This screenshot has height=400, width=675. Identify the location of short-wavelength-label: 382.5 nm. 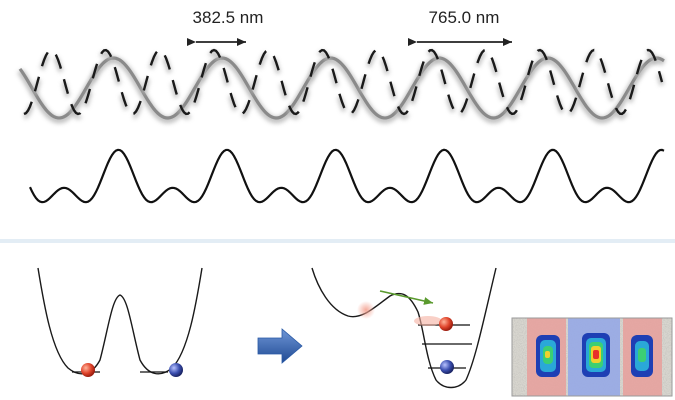
(228, 17).